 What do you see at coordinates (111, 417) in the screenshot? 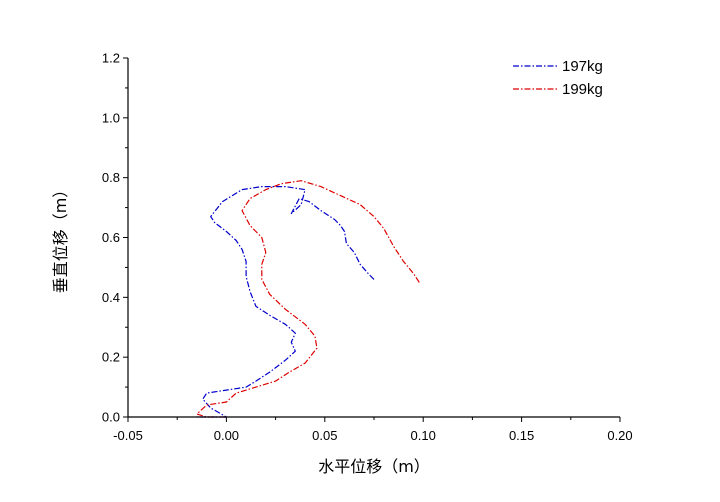
I see `y-tick-label: 0.0` at bounding box center [111, 417].